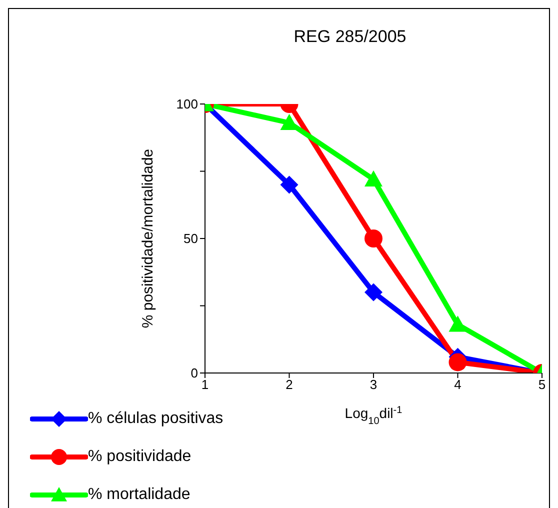  What do you see at coordinates (374, 384) in the screenshot?
I see `x-tick-label: 3` at bounding box center [374, 384].